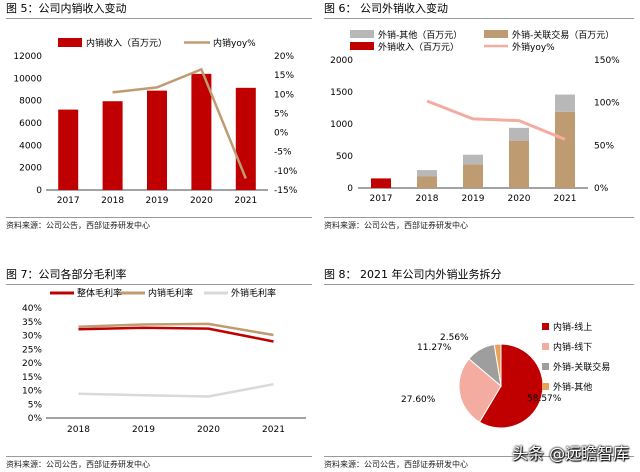 The image size is (640, 472). I want to click on legend-label-export-other: 外销-其他, so click(572, 387).